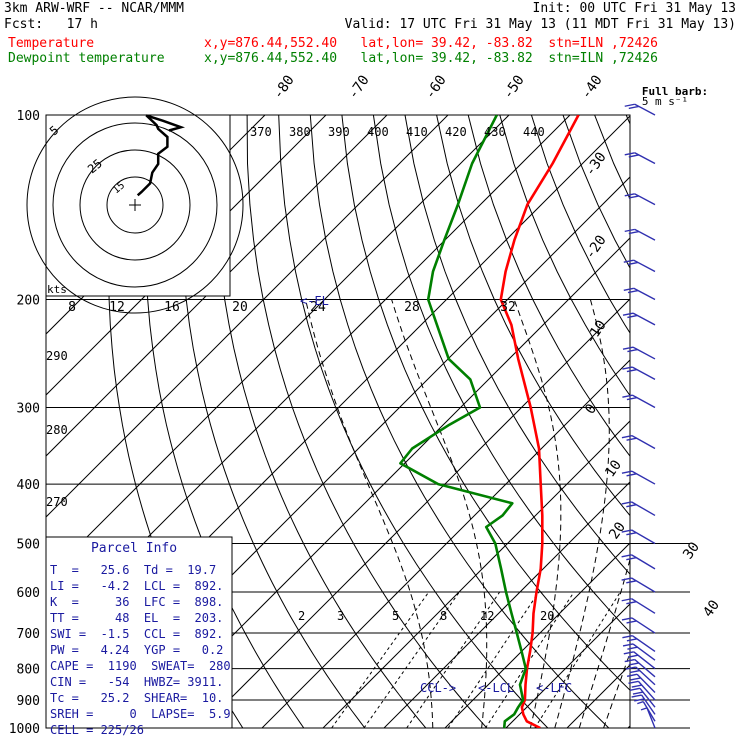 Image resolution: width=740 pixels, height=740 pixels. What do you see at coordinates (665, 101) in the screenshot?
I see `barb-legend-units: 5 m s⁻¹` at bounding box center [665, 101].